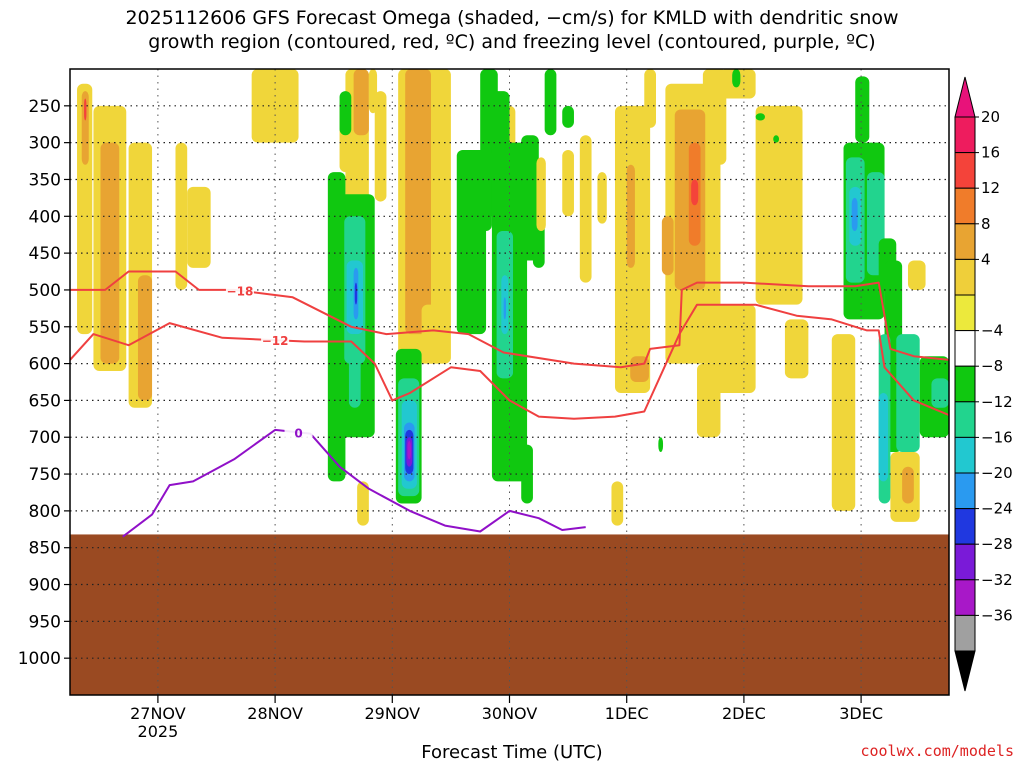 Image resolution: width=1024 pixels, height=768 pixels. I want to click on y-tick-label: 350, so click(45, 180).